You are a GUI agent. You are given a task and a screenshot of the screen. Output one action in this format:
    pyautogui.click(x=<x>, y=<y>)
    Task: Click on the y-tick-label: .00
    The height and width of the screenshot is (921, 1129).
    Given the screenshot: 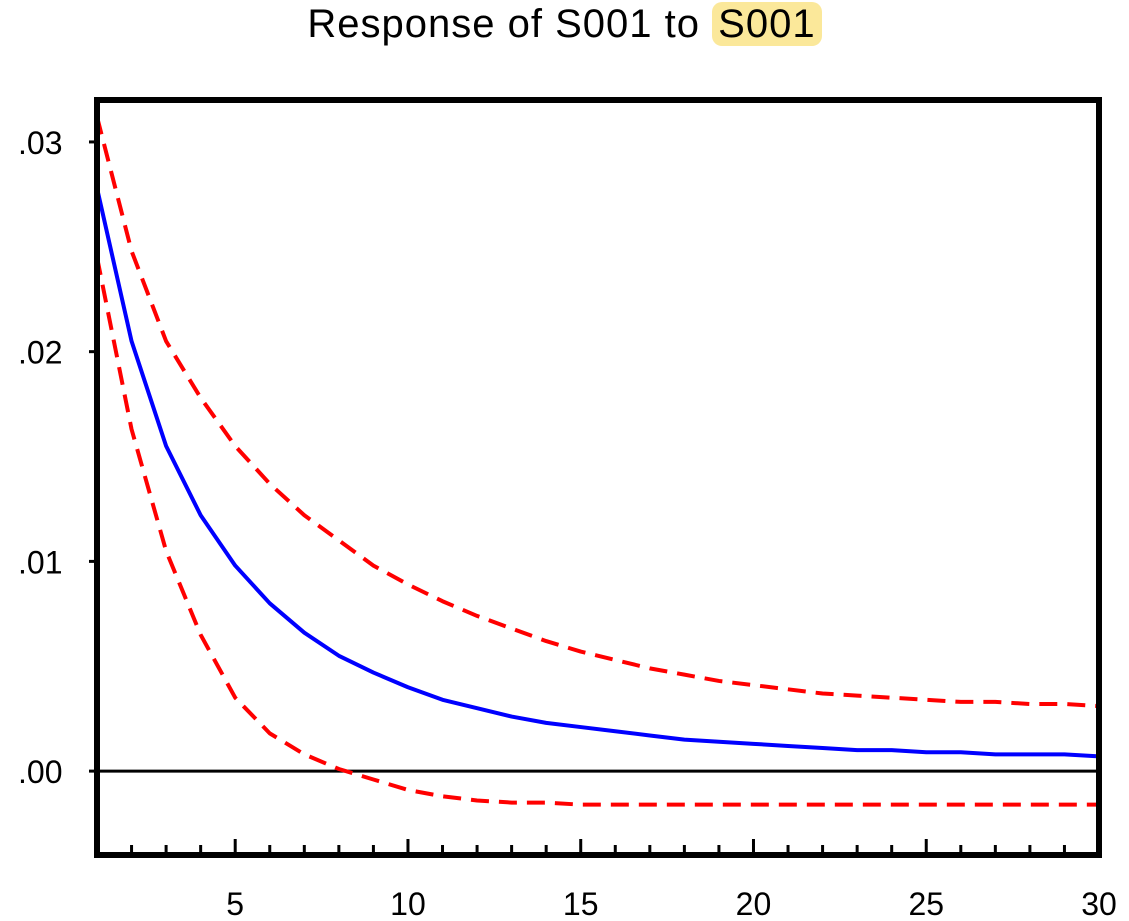 What is the action you would take?
    pyautogui.click(x=40, y=772)
    